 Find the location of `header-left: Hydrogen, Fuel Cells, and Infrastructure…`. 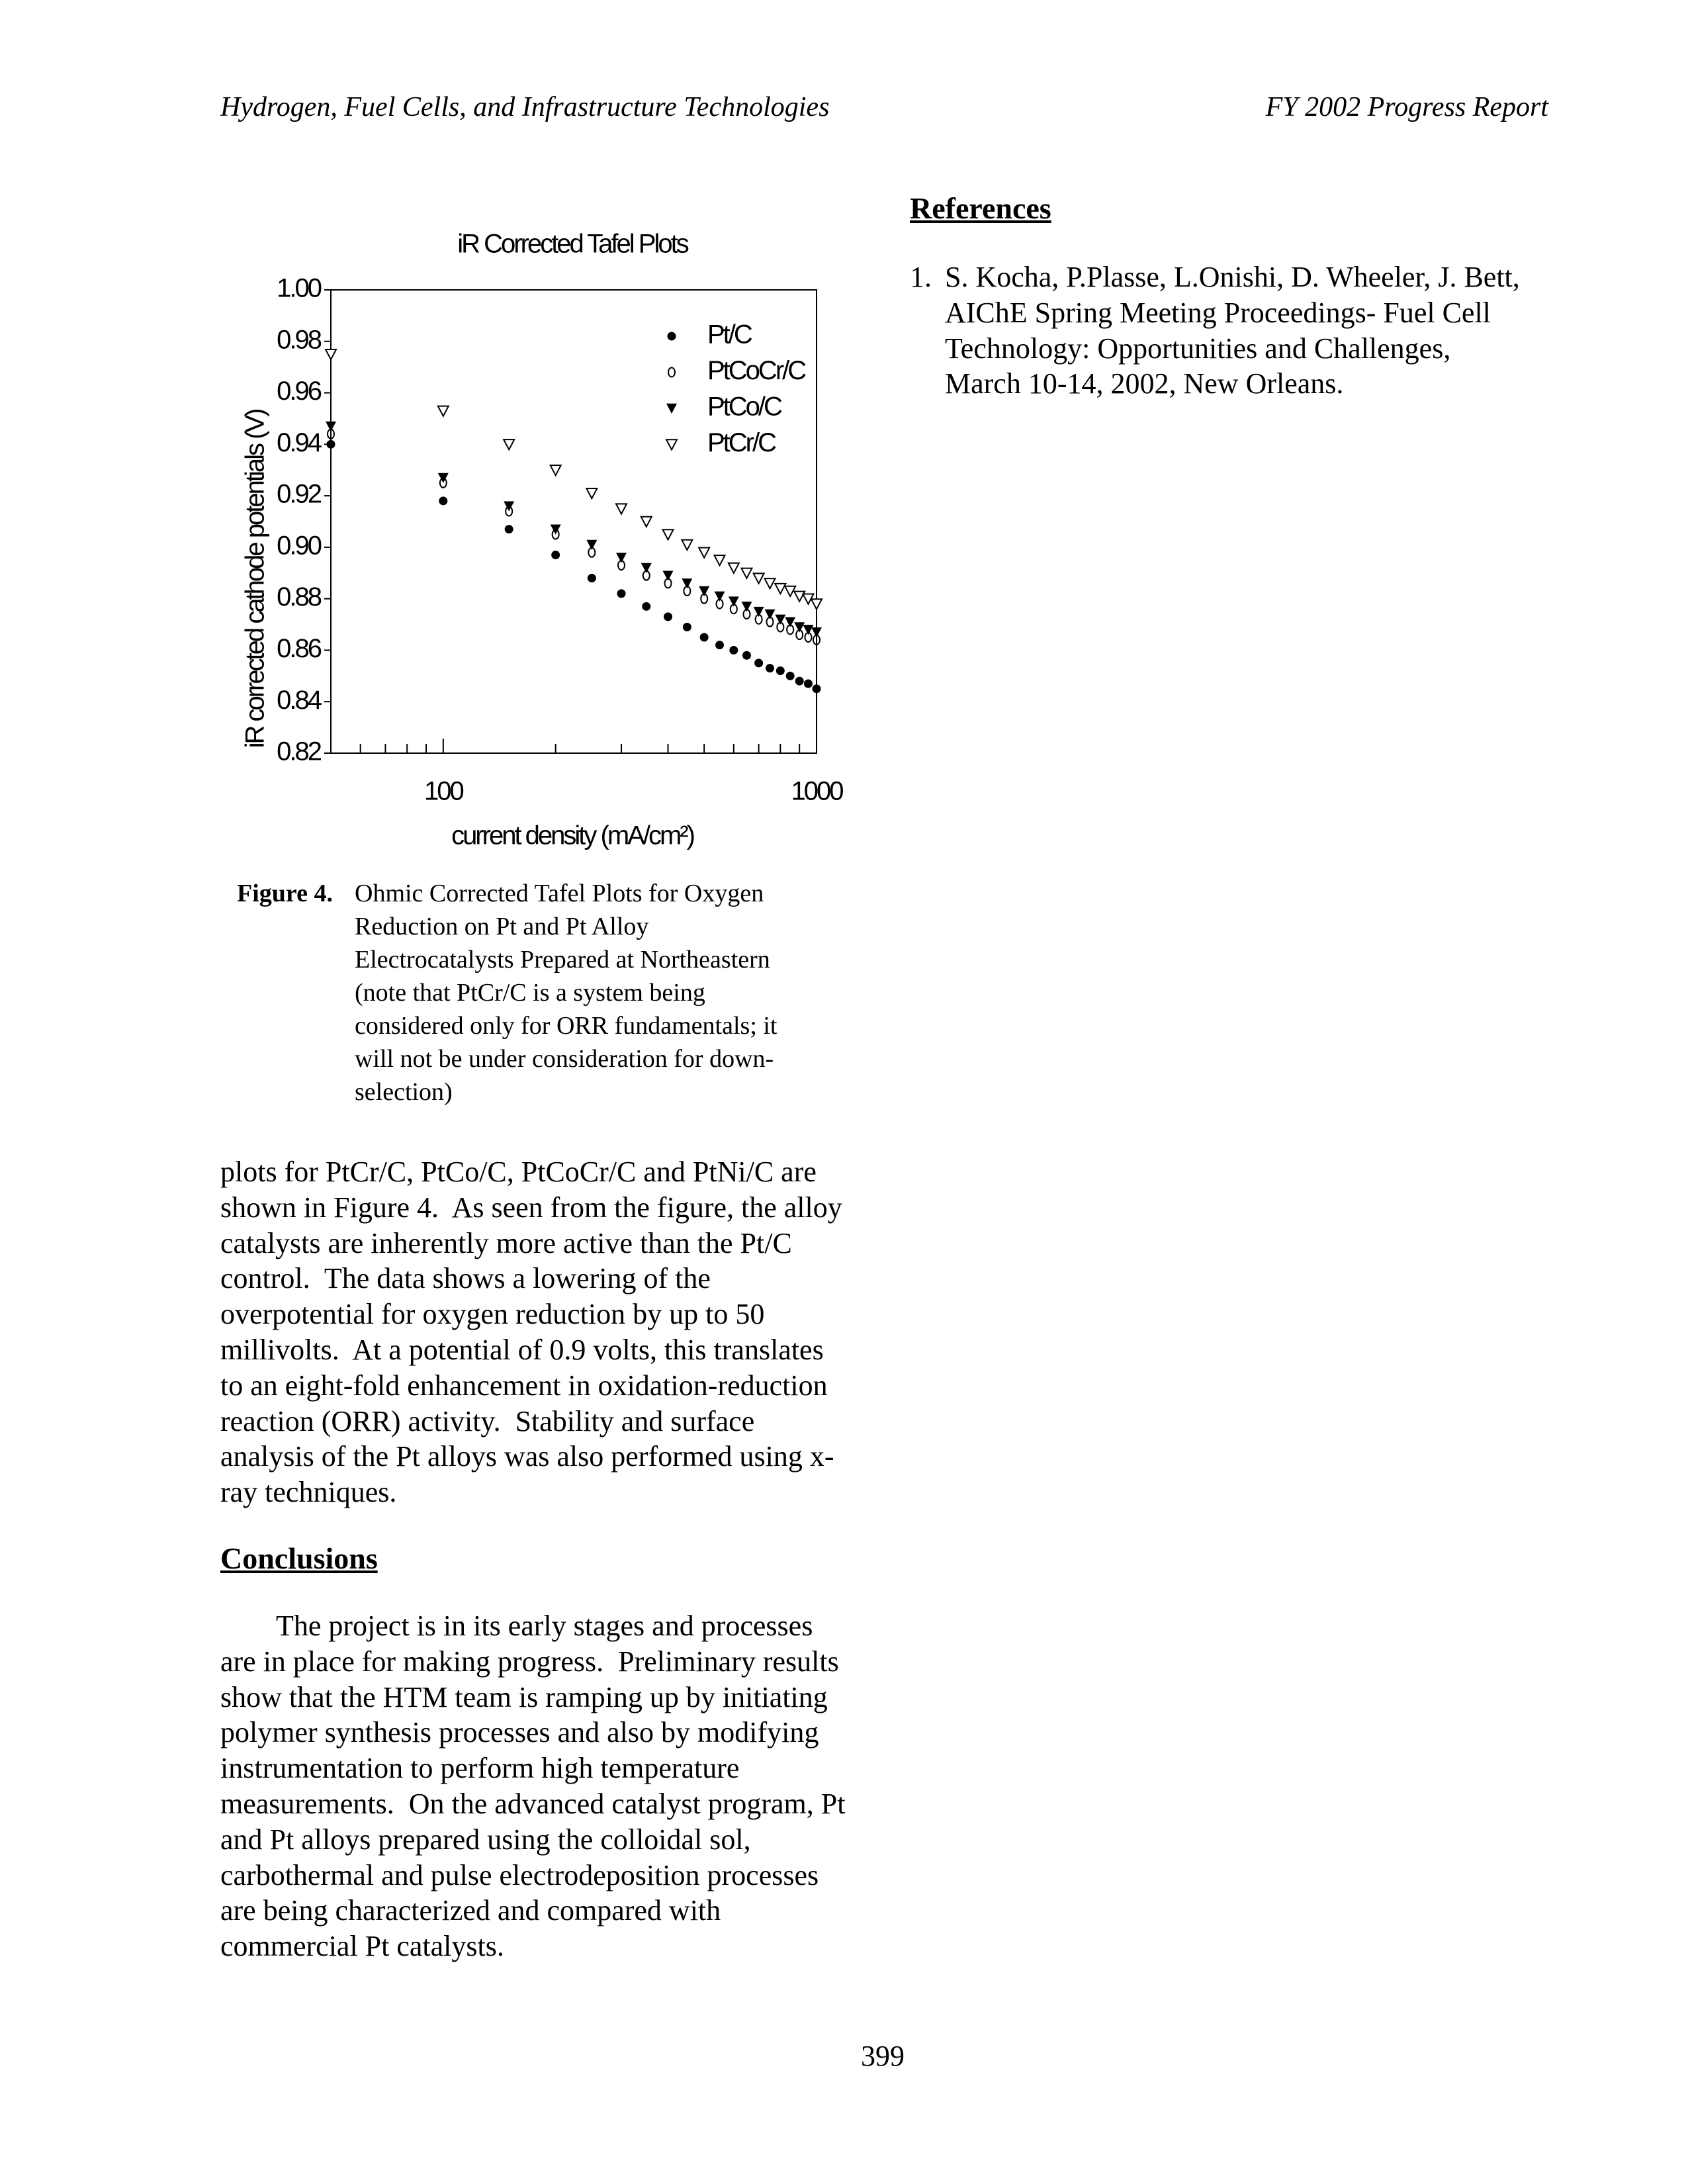

header-left: Hydrogen, Fuel Cells, and Infrastructure… is located at coordinates (525, 107).